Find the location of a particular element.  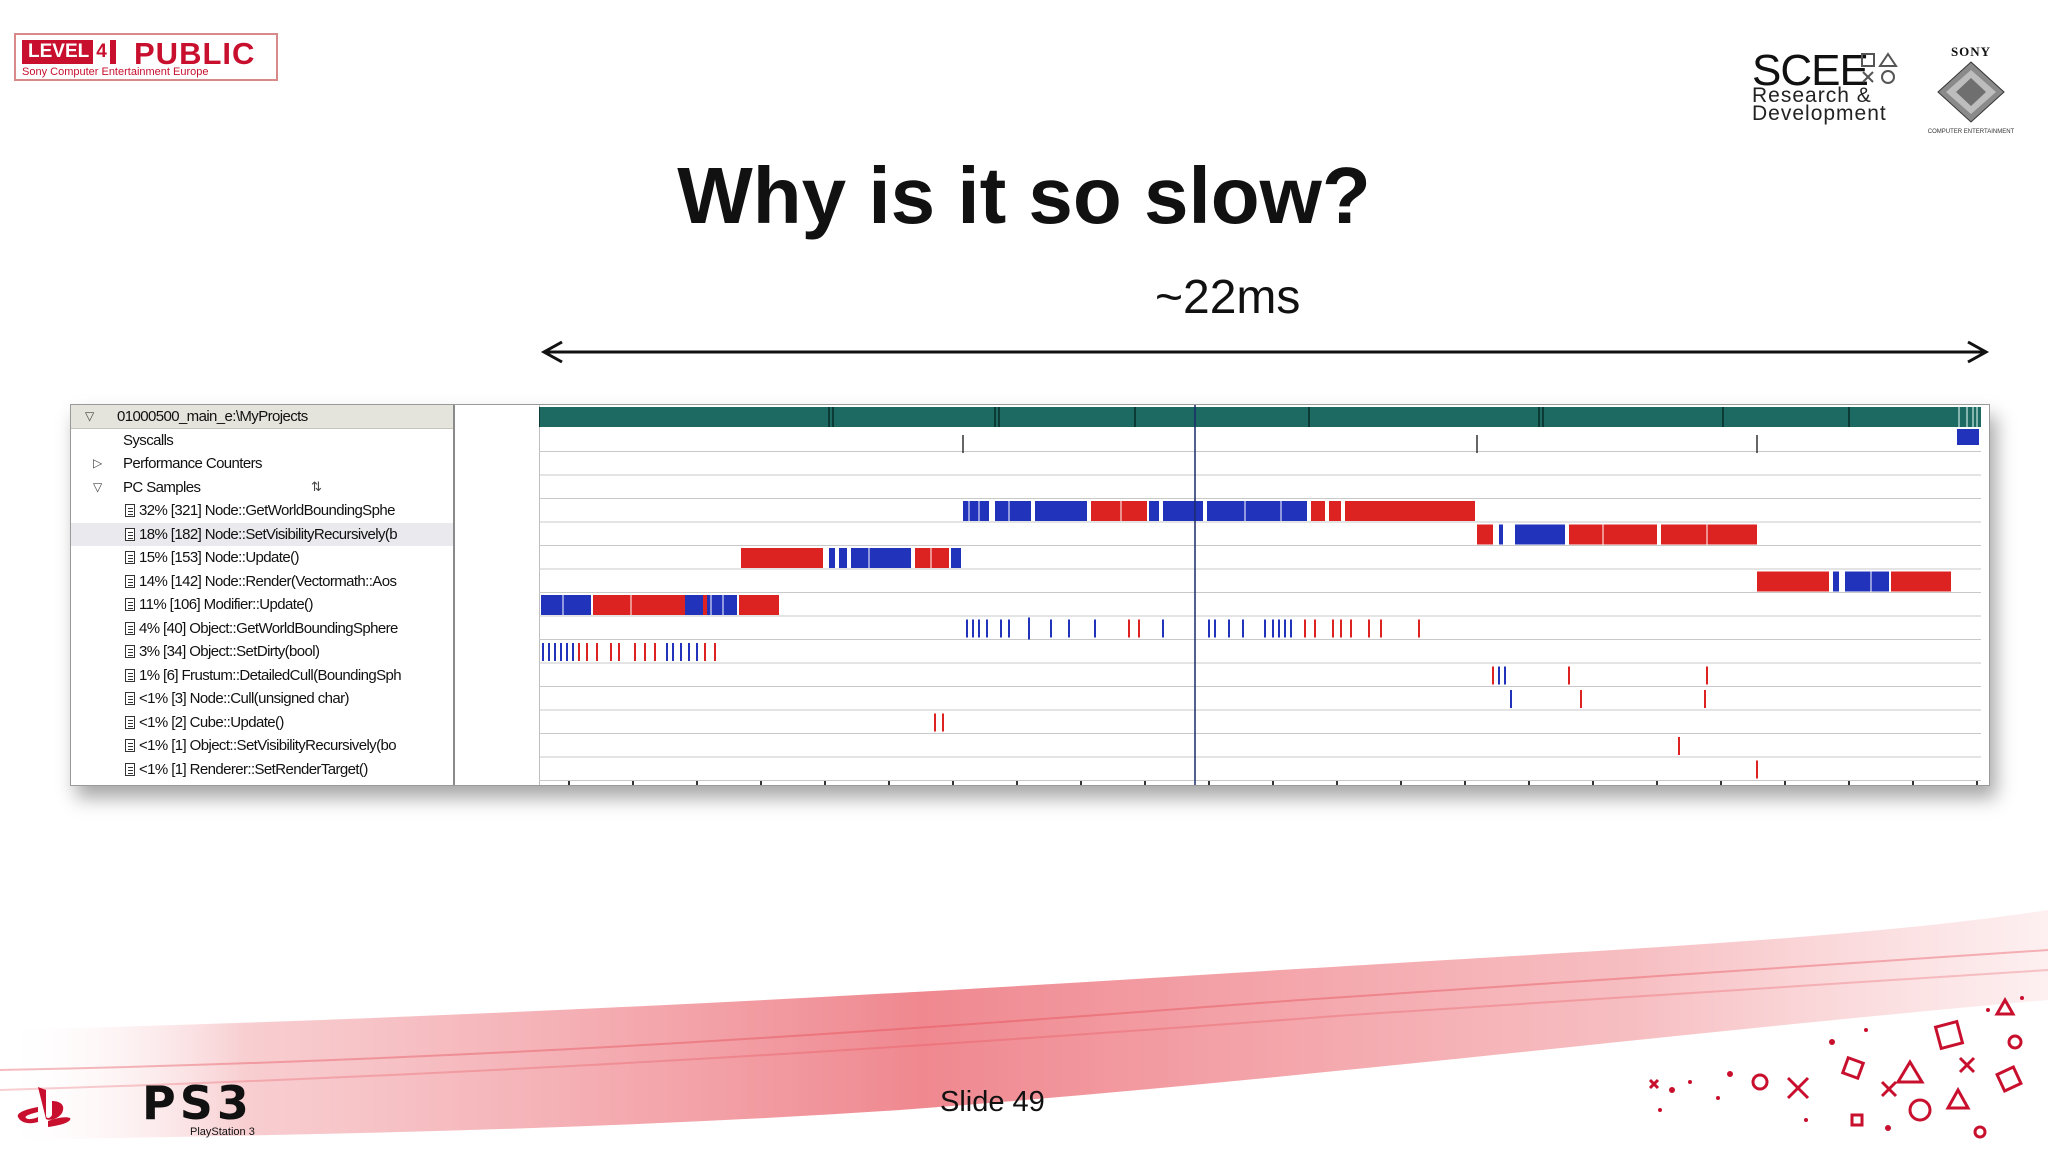

tree-row: <1% [1] Renderer::SetRenderTarget() is located at coordinates (262, 769).